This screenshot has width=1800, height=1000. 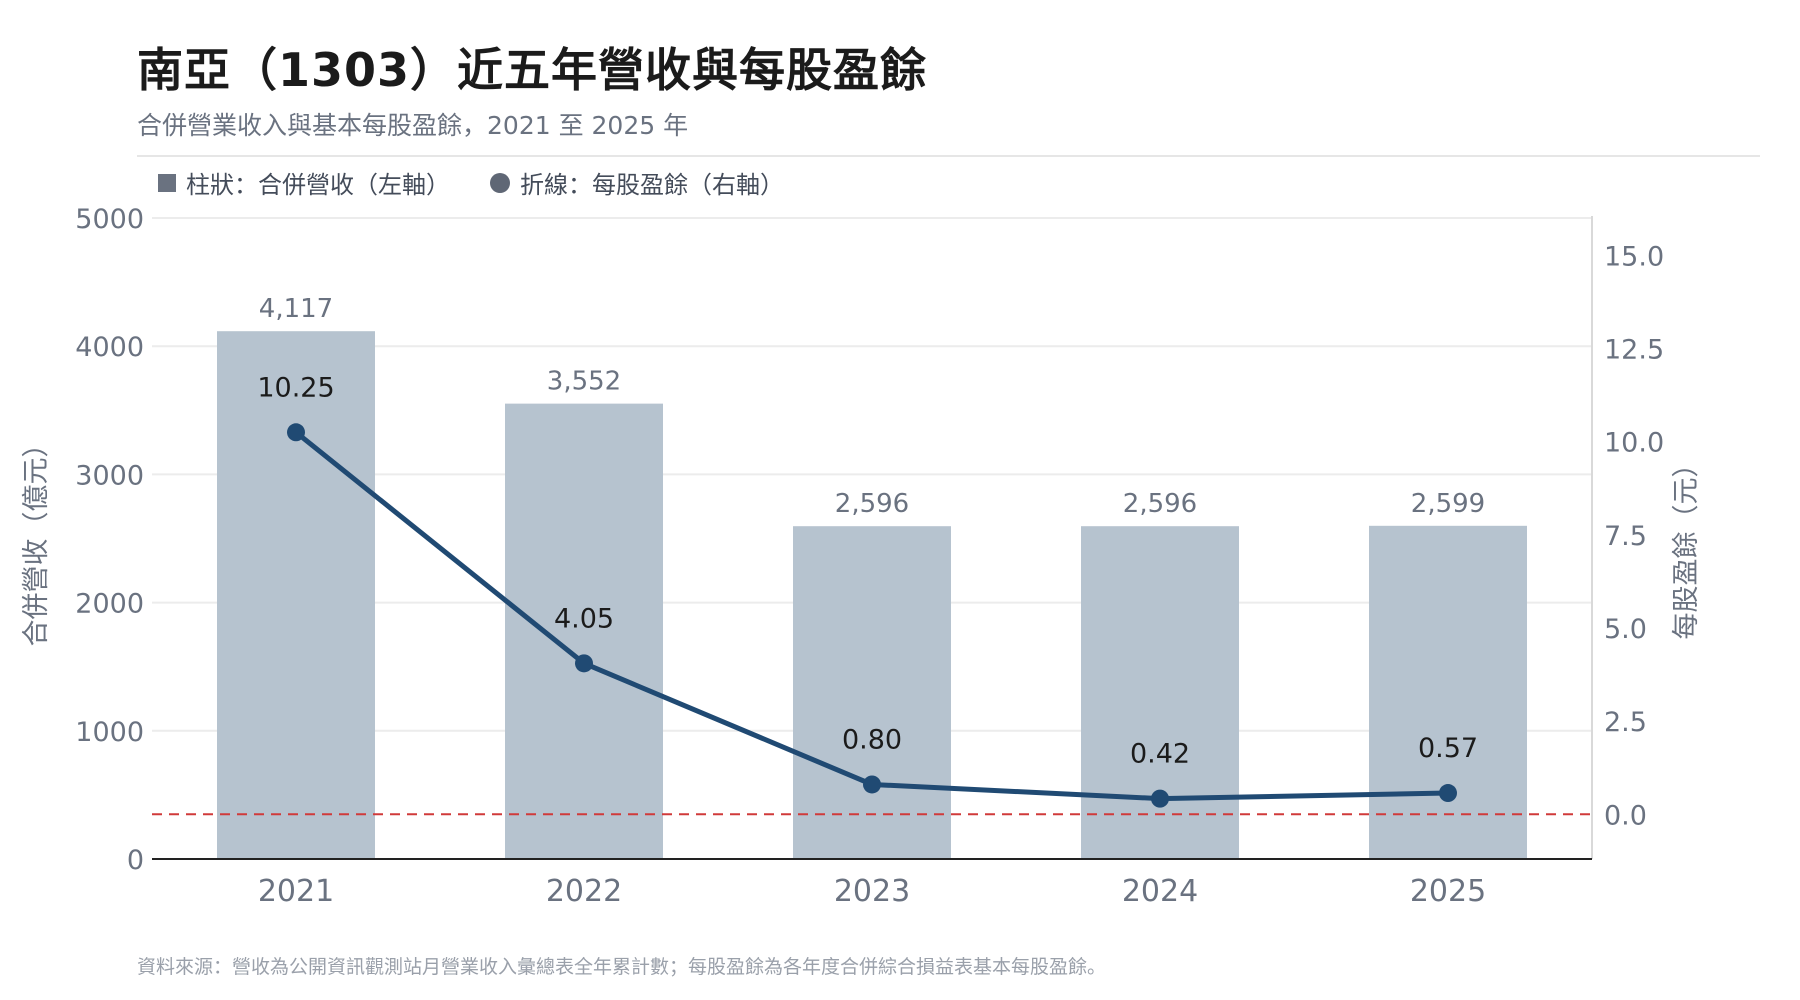 I want to click on right-tick-label: 2.5, so click(x=1625, y=722).